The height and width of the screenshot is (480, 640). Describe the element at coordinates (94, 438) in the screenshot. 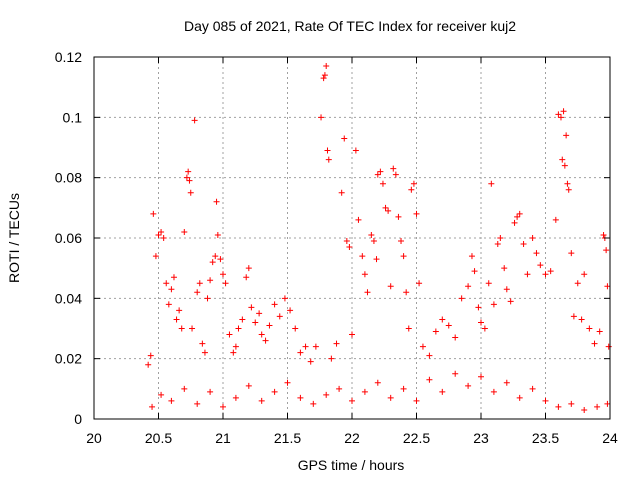

I see `x-tick-label: 20` at that location.